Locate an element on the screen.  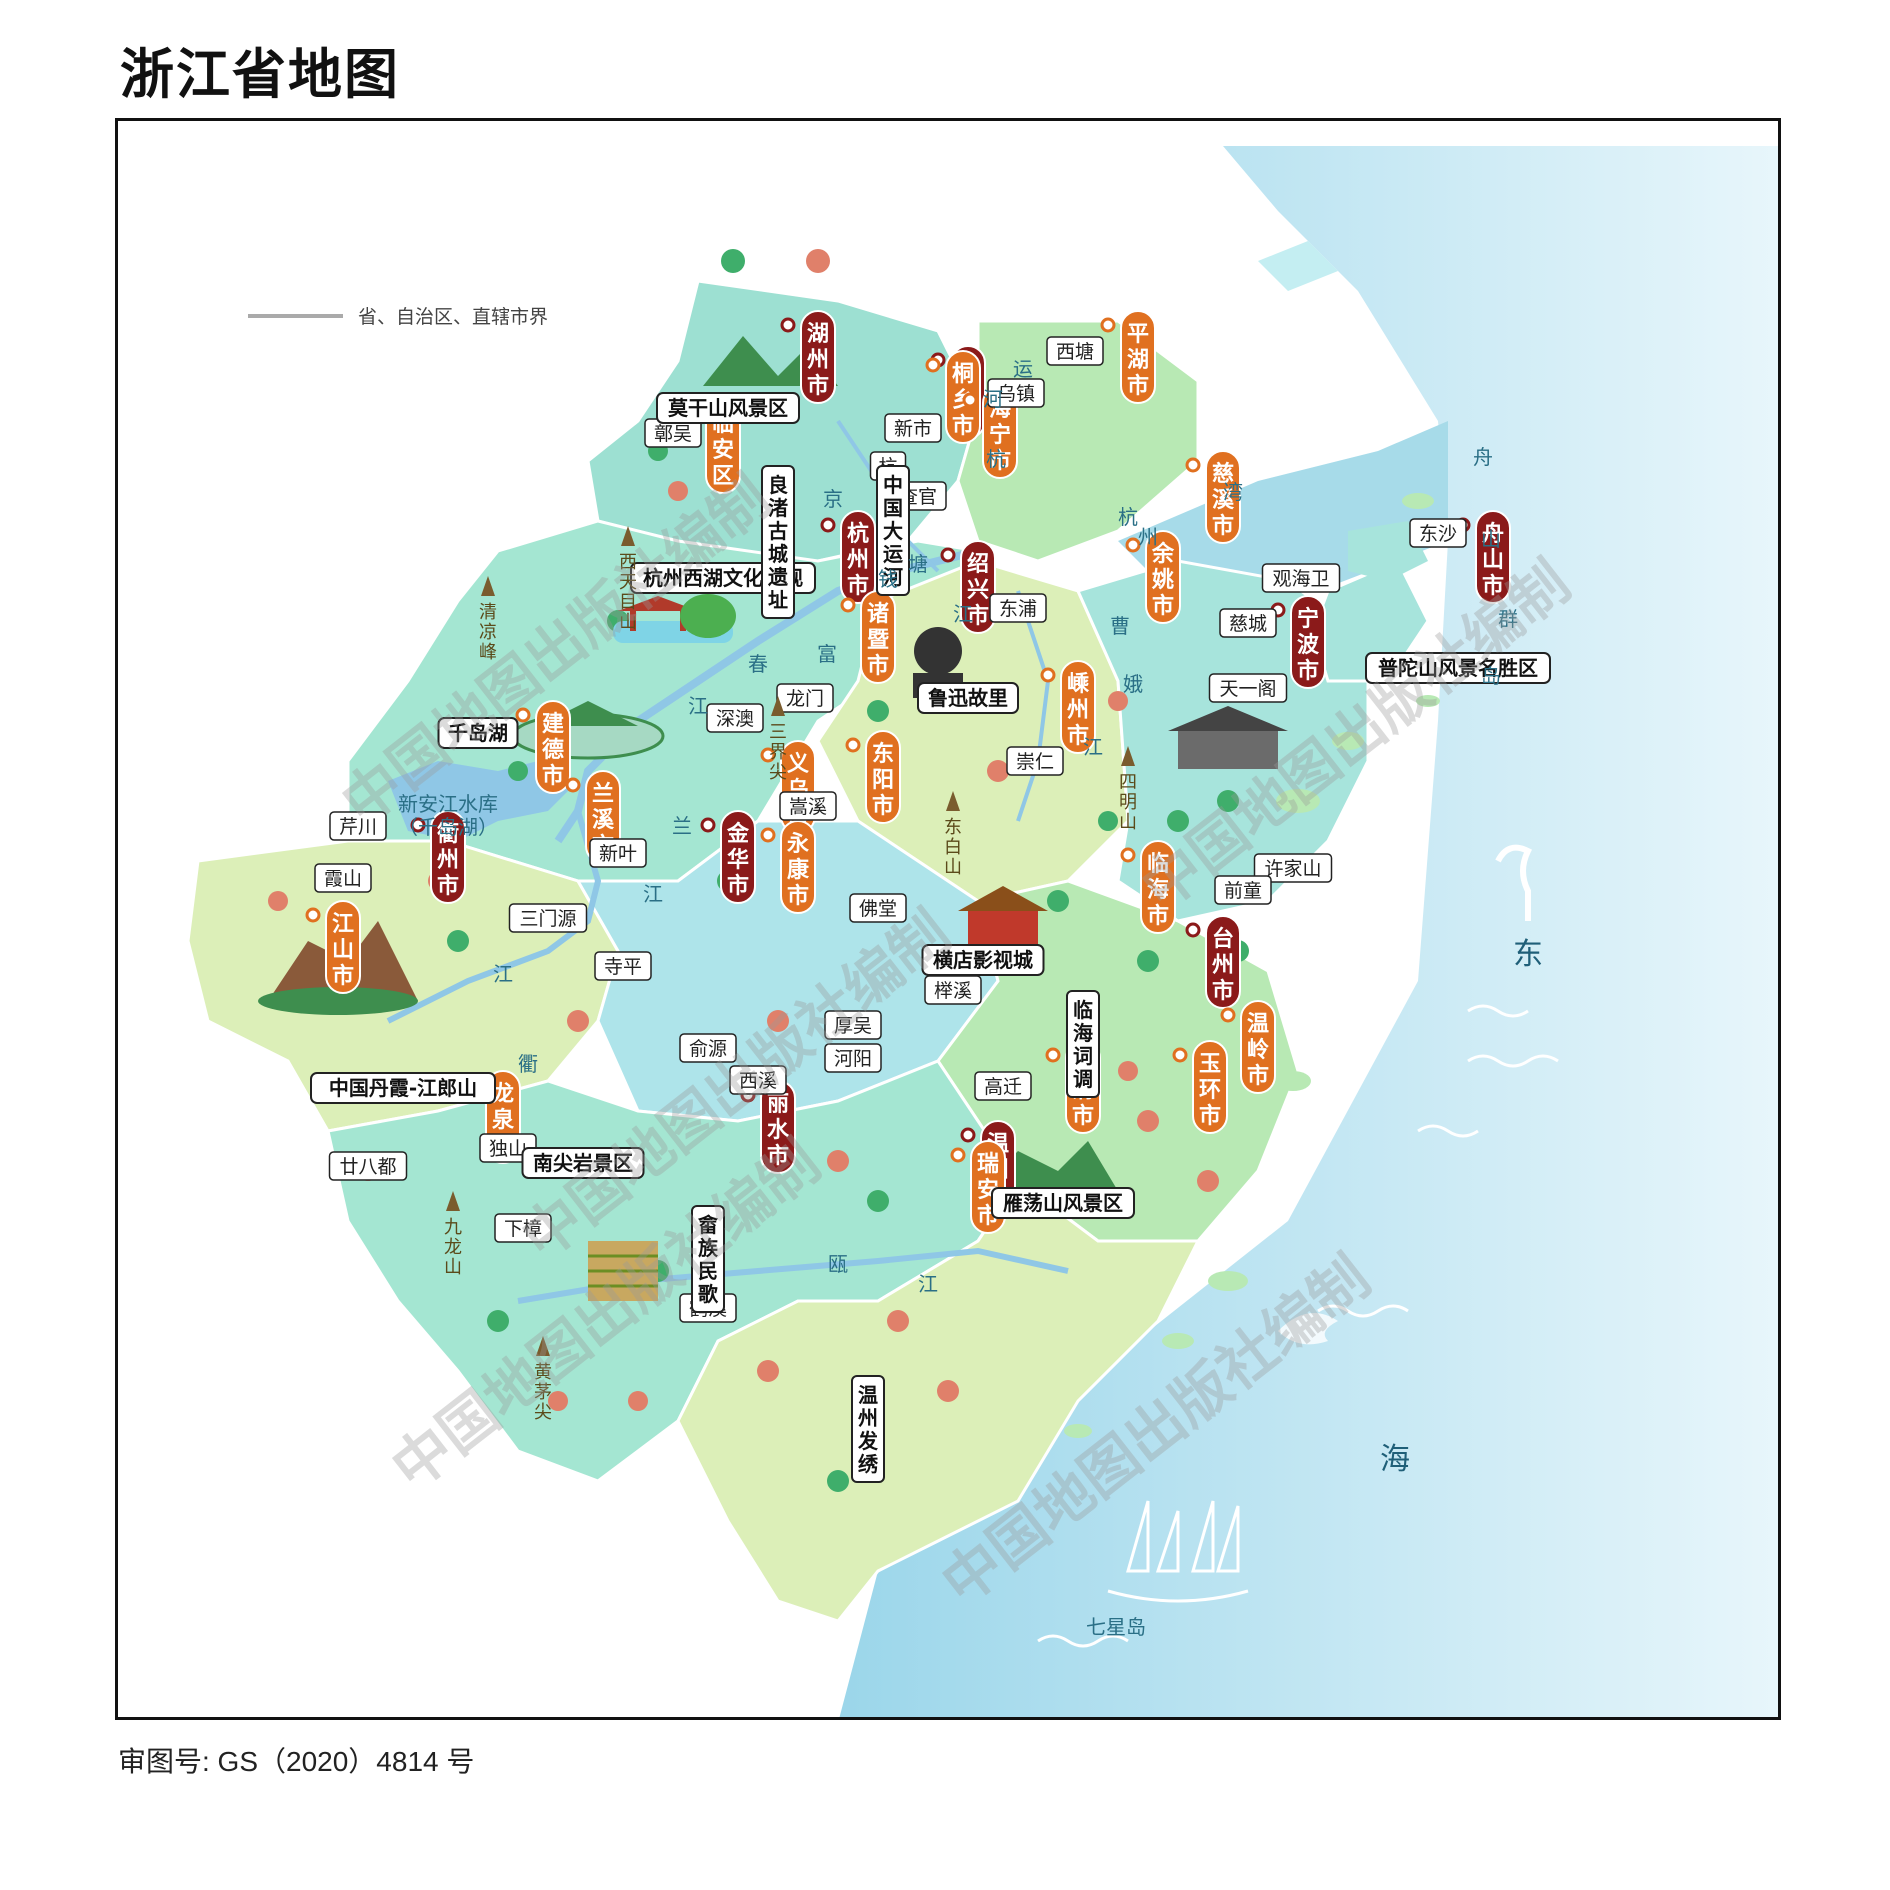
city-pill-3-char: 市 is located at coordinates (978, 616).